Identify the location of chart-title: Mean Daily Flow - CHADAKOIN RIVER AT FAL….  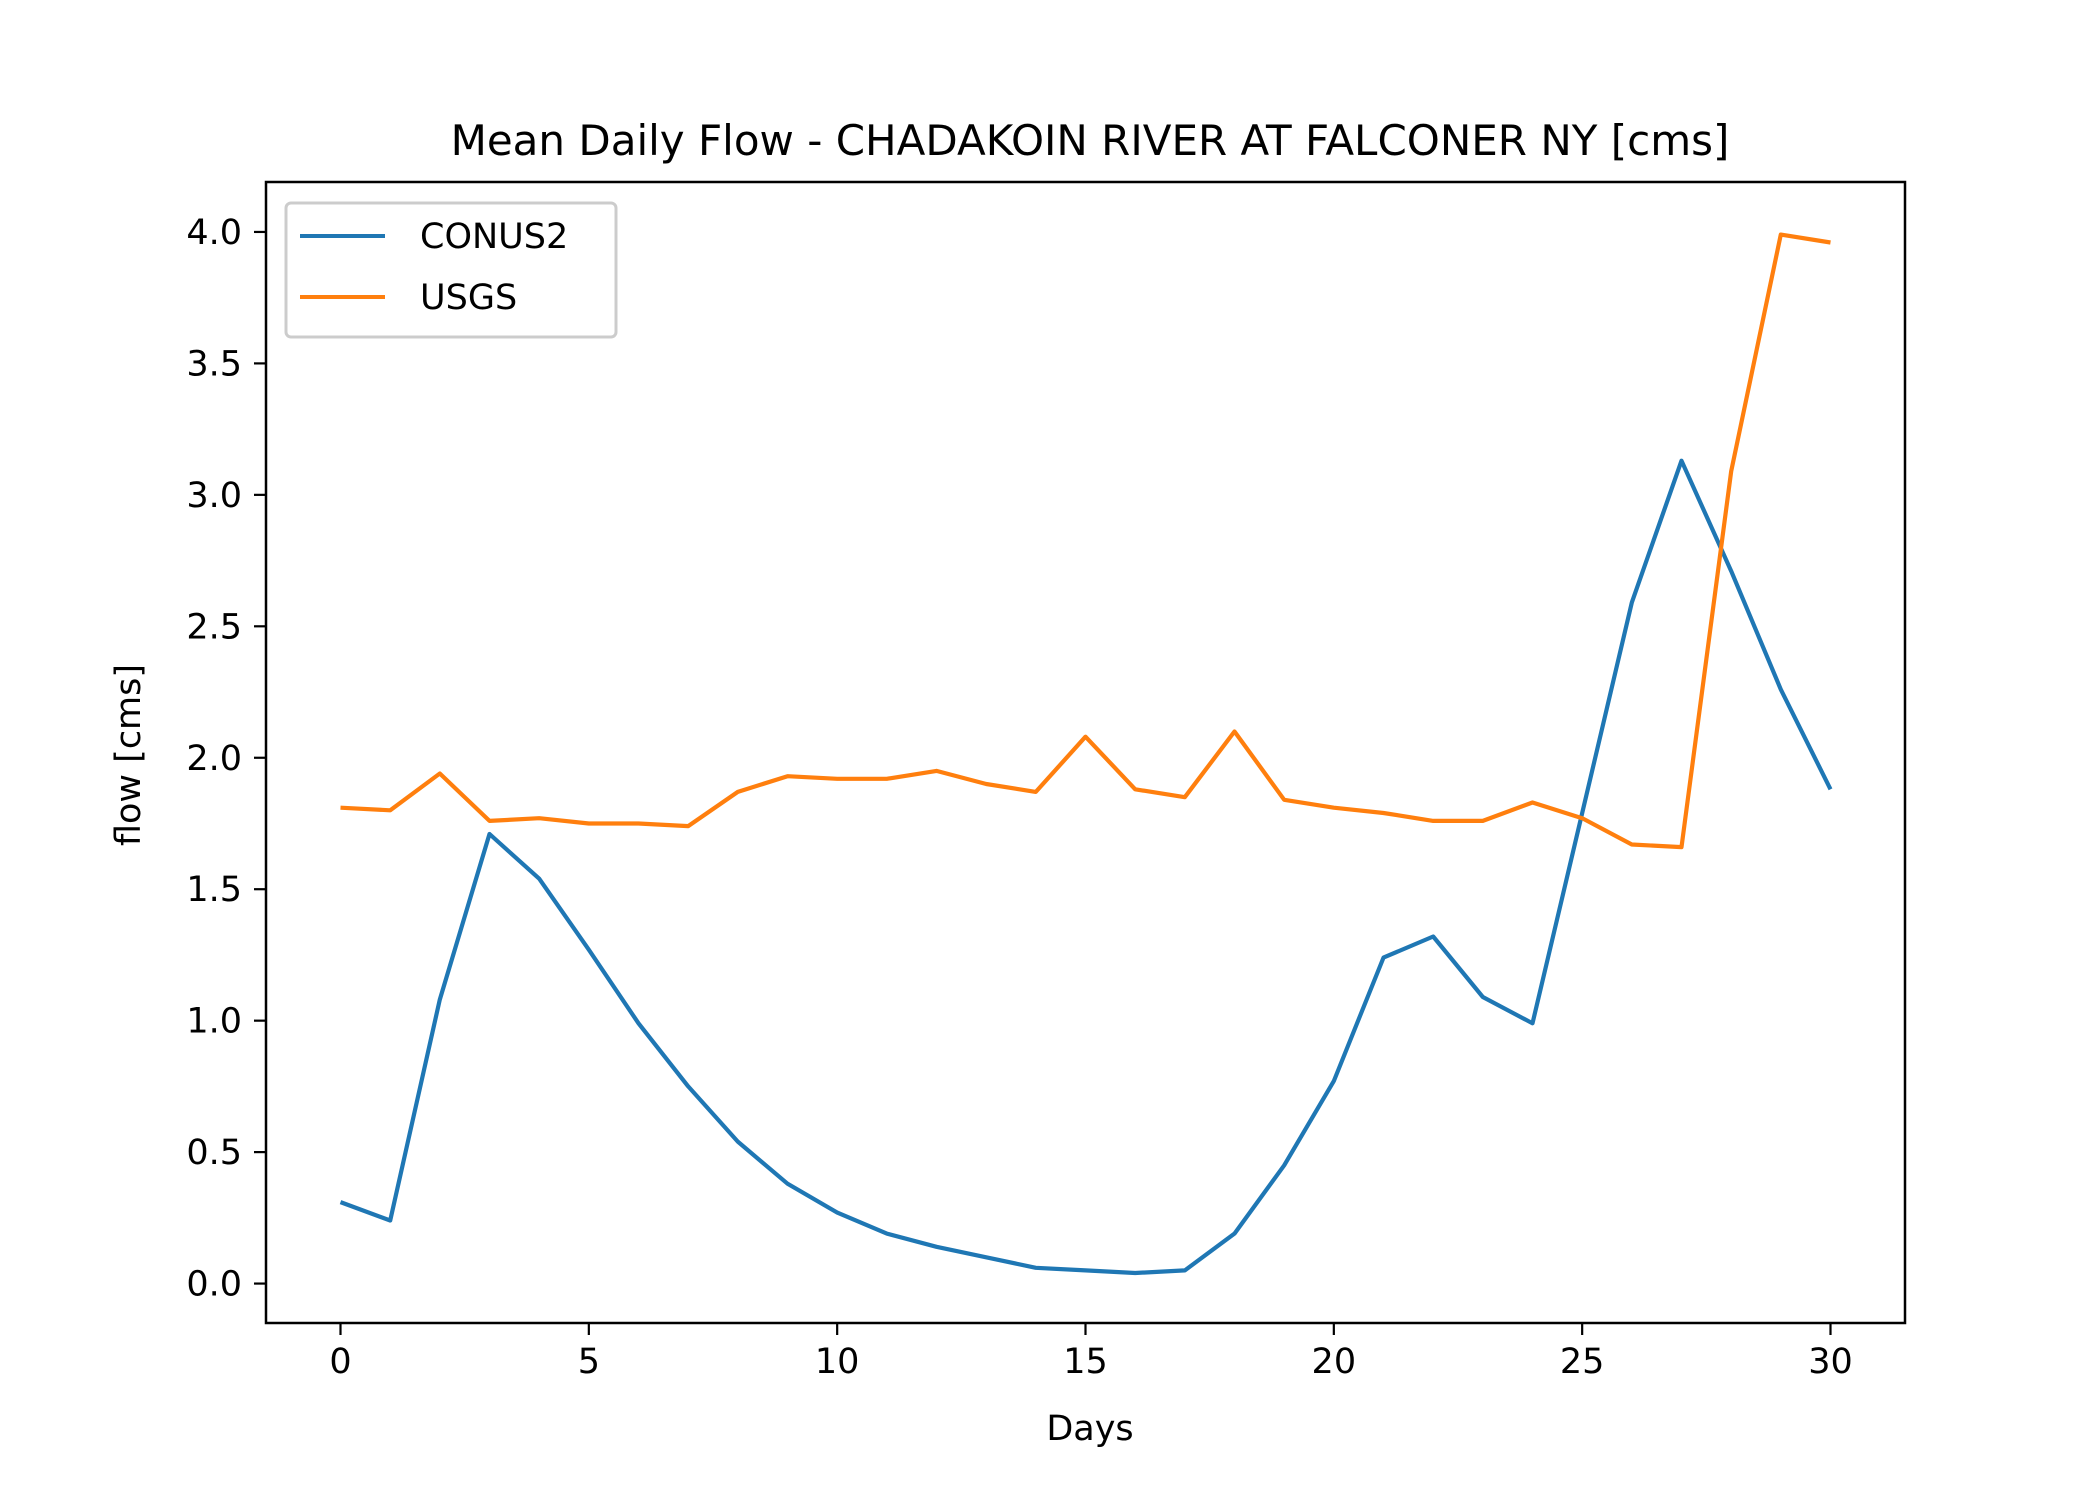
(1090, 140).